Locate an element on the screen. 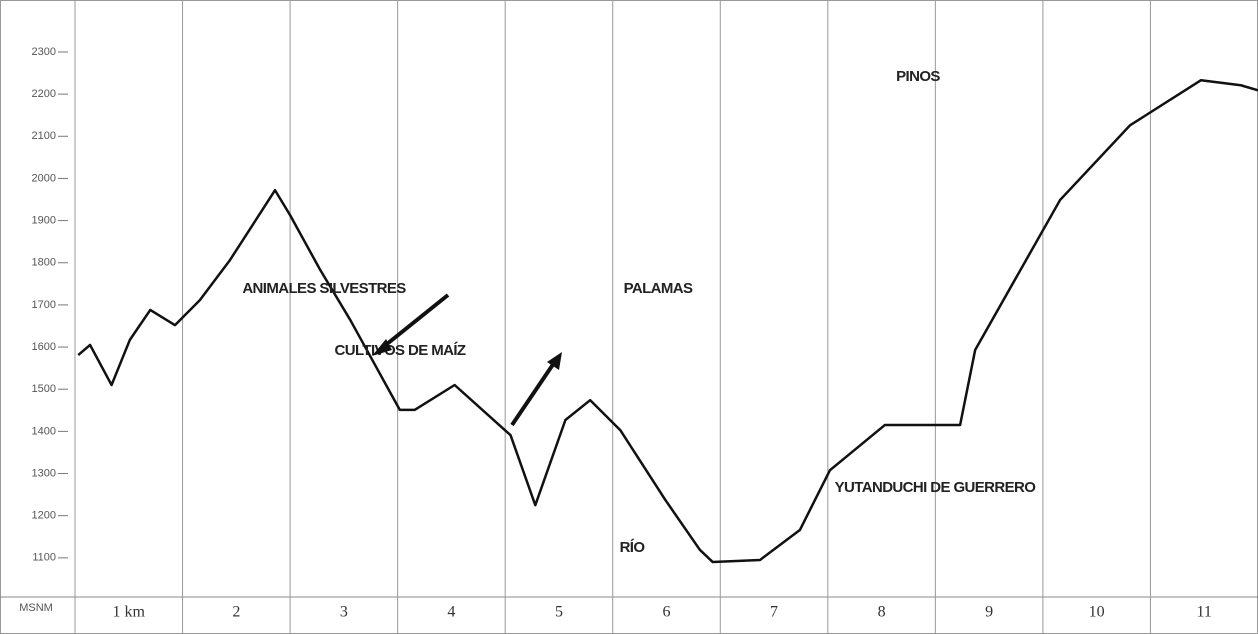  y-tick-label: 1800 is located at coordinates (44, 263).